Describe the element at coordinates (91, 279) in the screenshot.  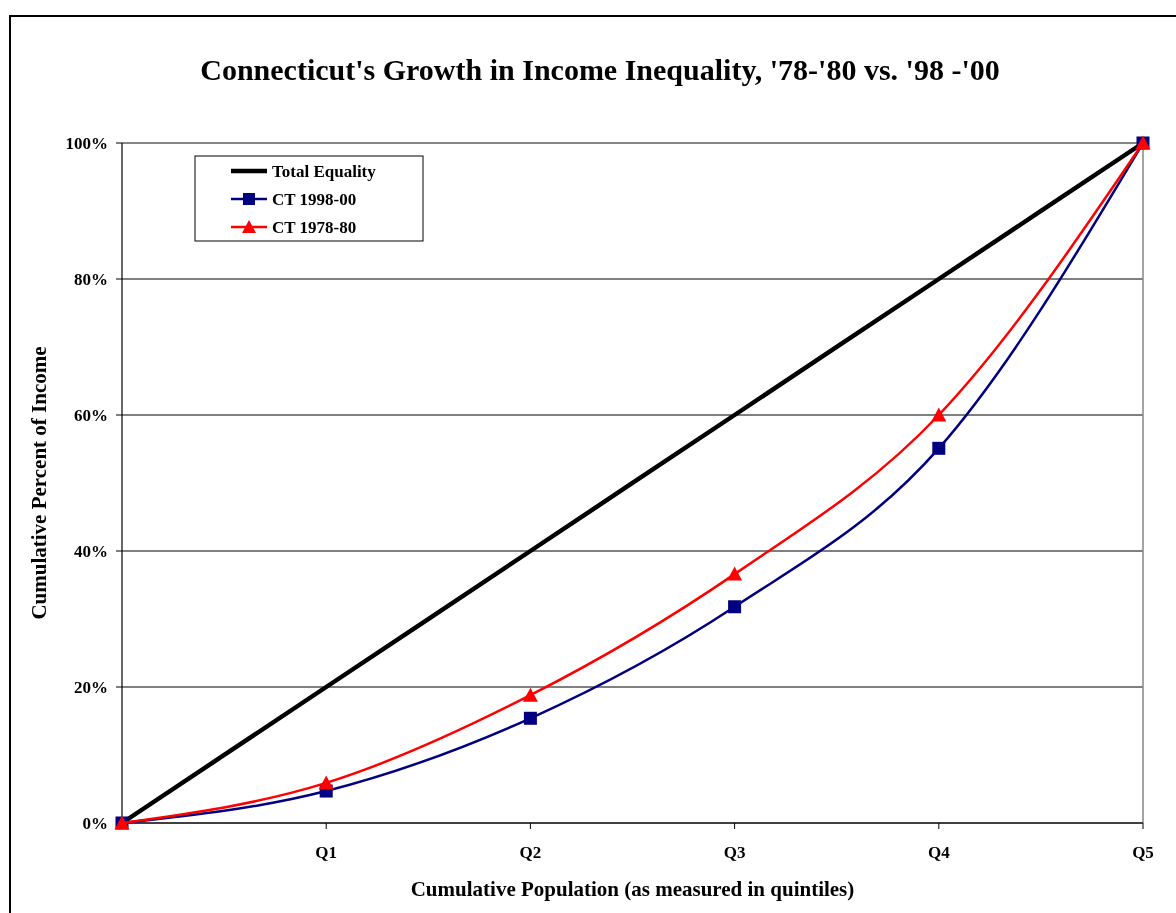
I see `y-tick-label: 80%` at that location.